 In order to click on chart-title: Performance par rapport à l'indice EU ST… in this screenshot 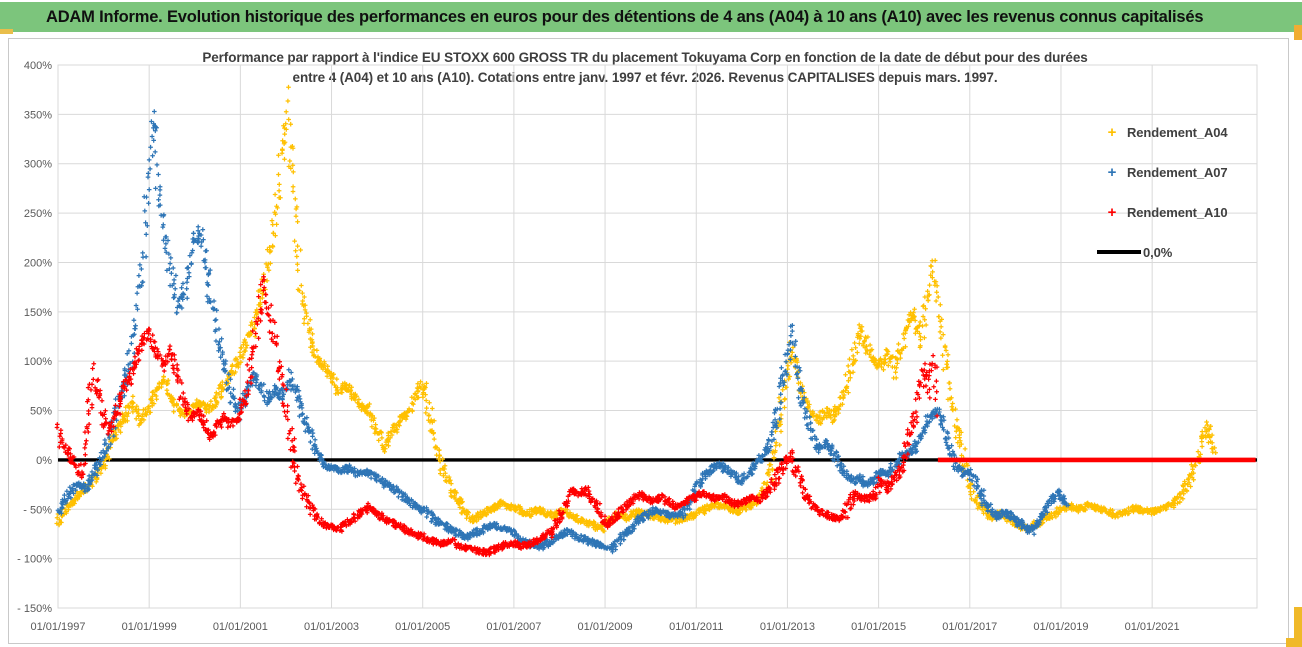, I will do `click(645, 68)`.